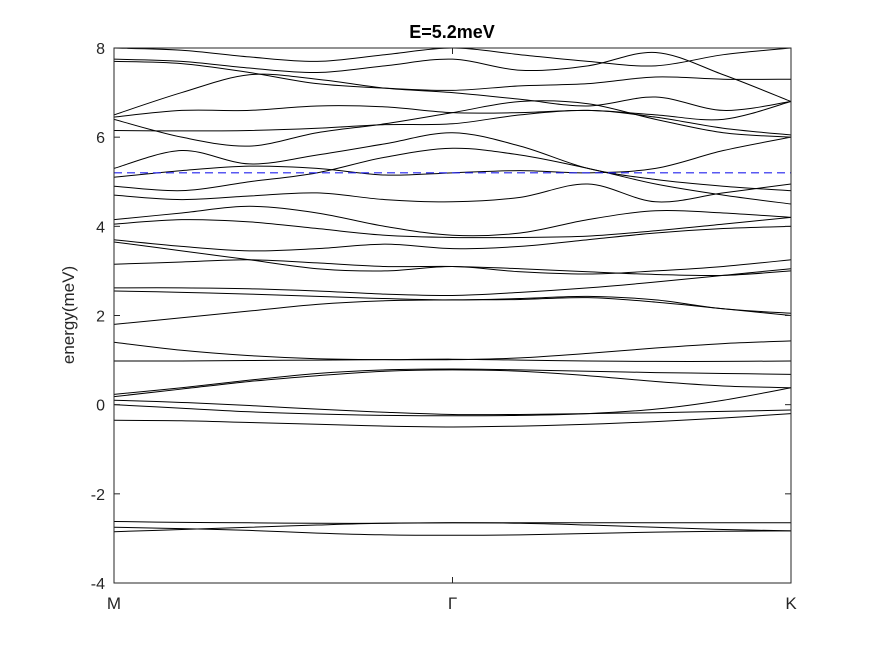 The image size is (875, 661). I want to click on chart-title: E=5.2meV, so click(452, 32).